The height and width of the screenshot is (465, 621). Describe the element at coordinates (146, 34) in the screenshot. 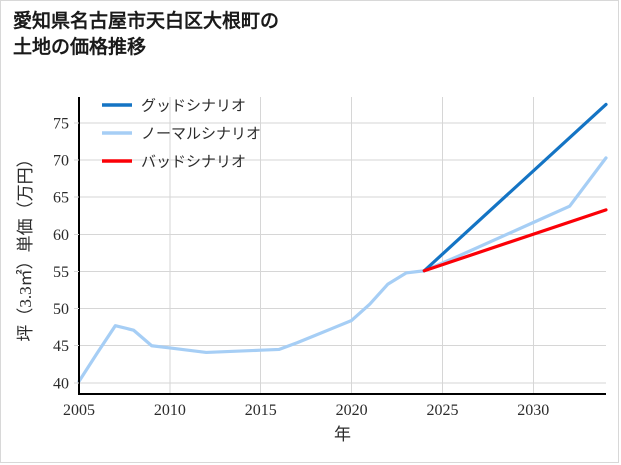

I see `page-title: 愛知県名古屋市天白区大根町の 土地の価格推移` at that location.